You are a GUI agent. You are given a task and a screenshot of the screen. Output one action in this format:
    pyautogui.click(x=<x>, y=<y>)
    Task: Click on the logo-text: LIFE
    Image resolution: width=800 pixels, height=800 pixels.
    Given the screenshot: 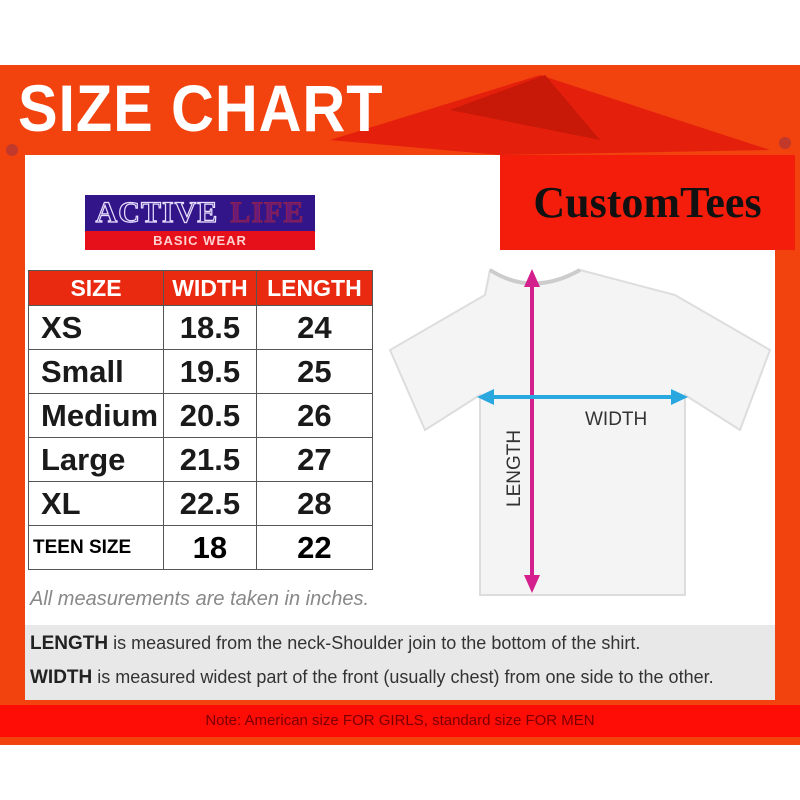 What is the action you would take?
    pyautogui.click(x=267, y=213)
    